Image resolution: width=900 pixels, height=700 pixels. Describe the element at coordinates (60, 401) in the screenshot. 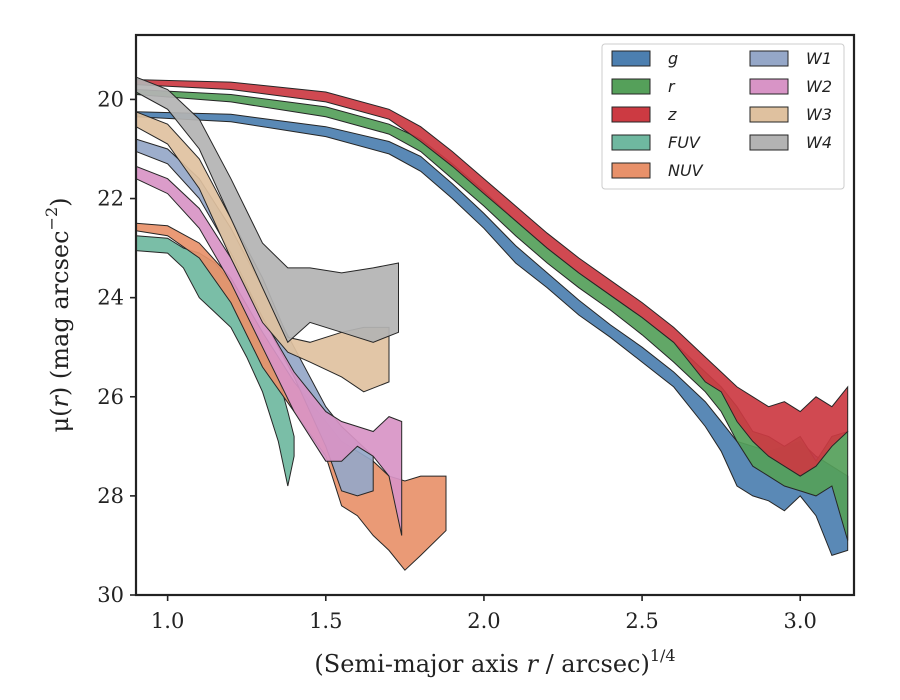

I see `y-axis-label-part-2: r` at that location.